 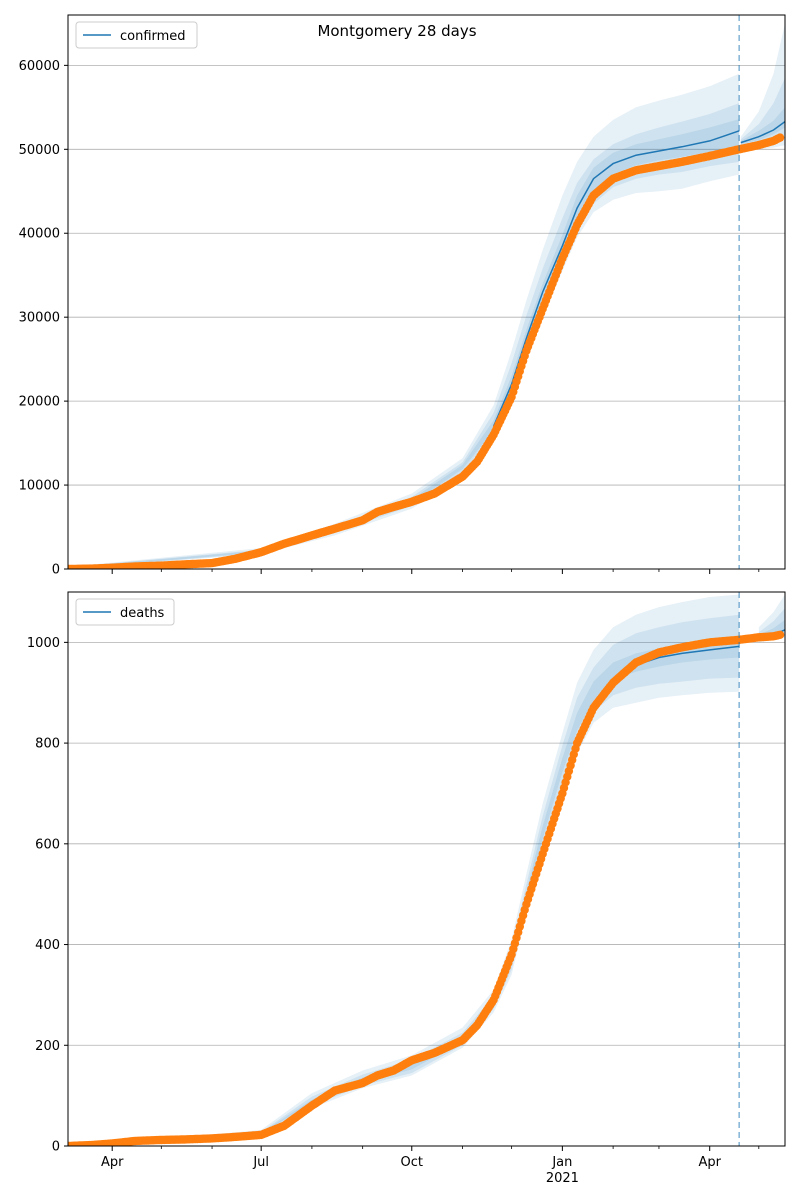 I want to click on legend-label: confirmed, so click(x=153, y=36).